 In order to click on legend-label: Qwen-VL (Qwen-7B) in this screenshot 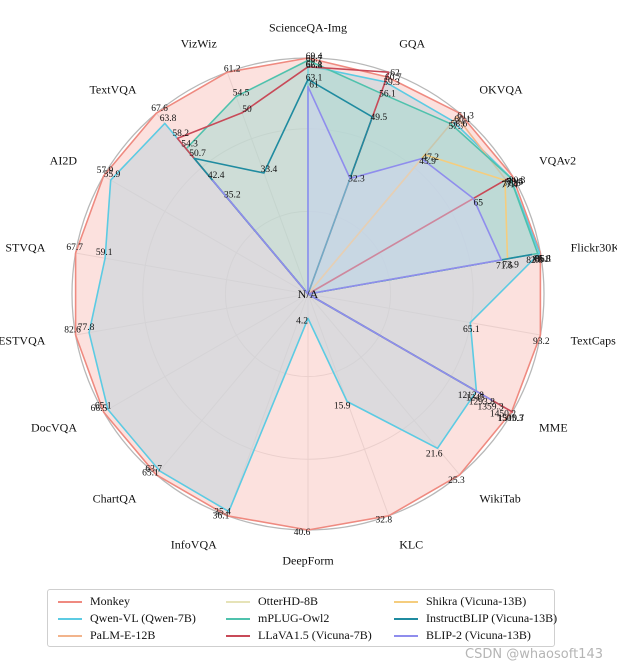, I will do `click(143, 618)`.